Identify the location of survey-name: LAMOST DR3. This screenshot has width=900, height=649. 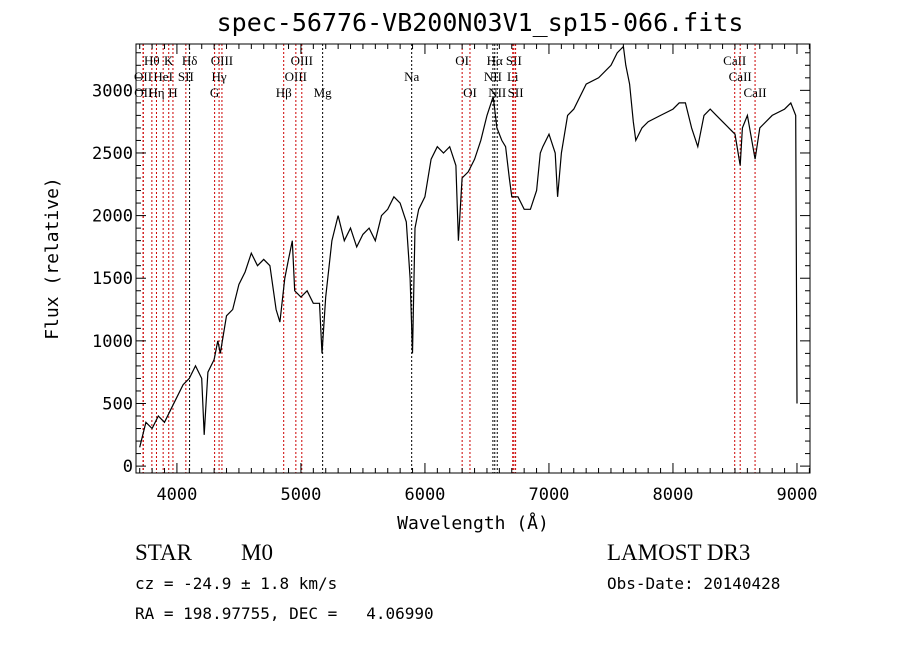
(679, 552).